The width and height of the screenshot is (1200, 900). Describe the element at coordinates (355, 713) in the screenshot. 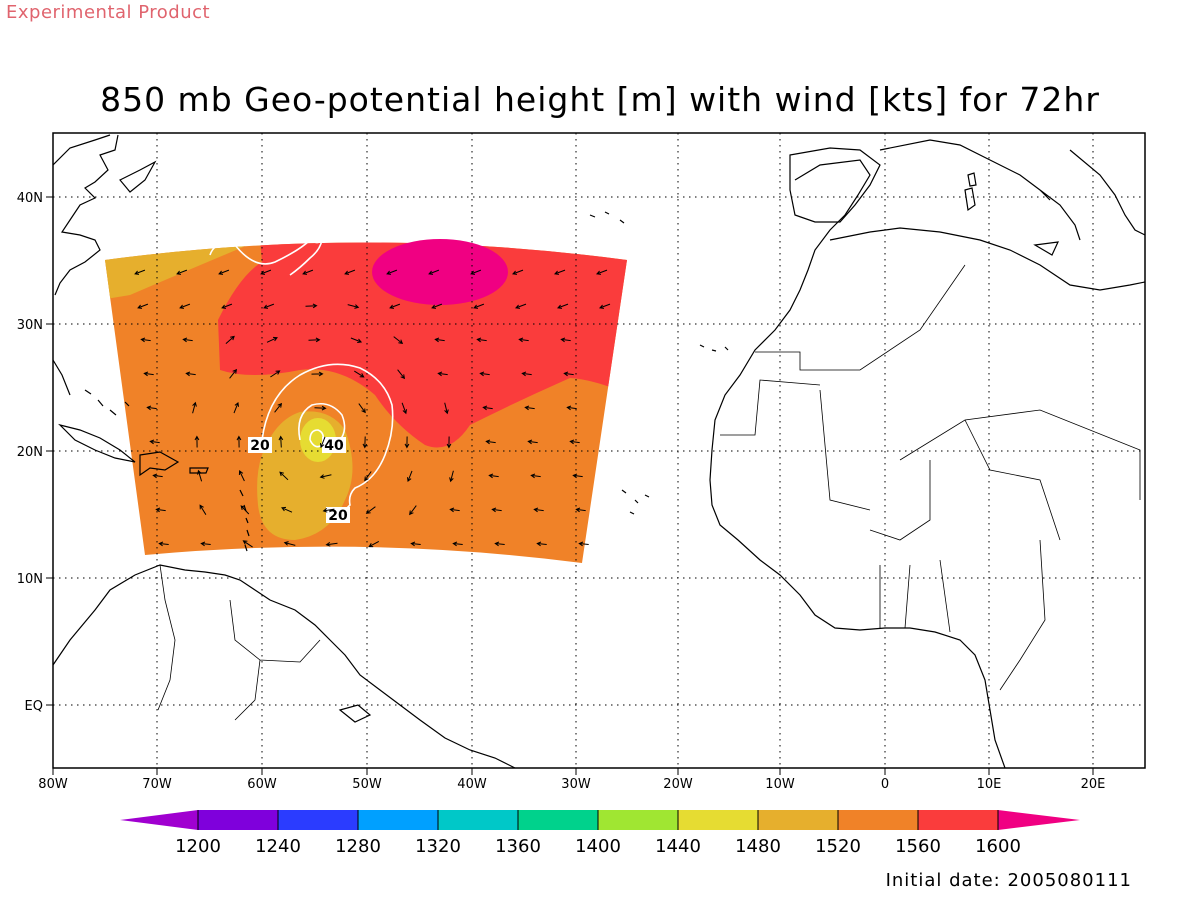

I see `marajo-island` at that location.